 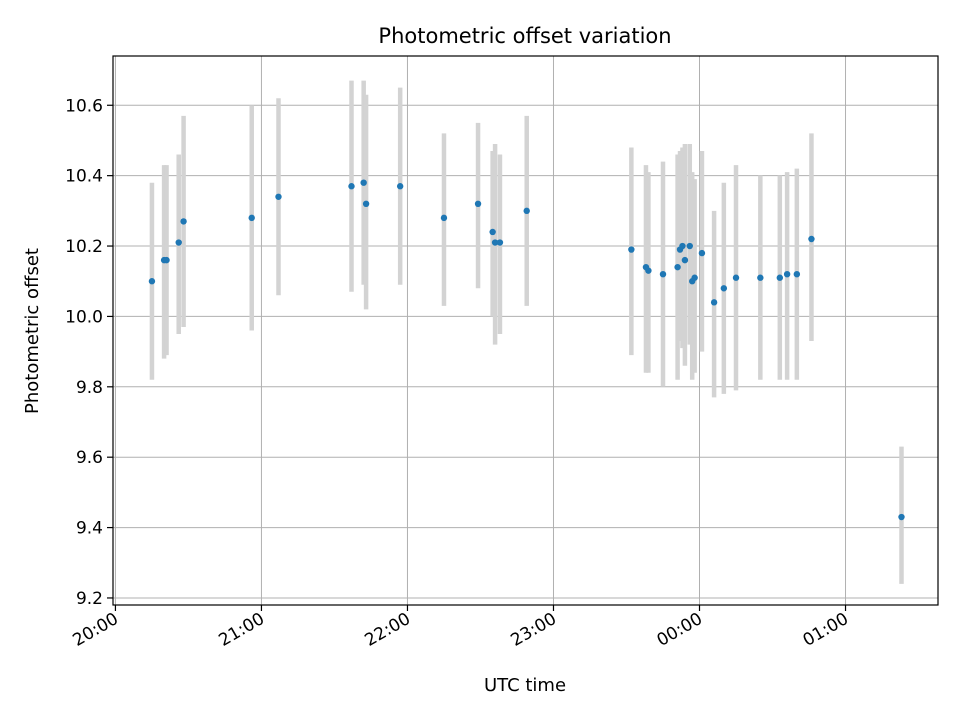 I want to click on y-axis-ticks: 9.2 9.4 9.6 9.8 10.0 10.2 10.4 10.6, so click(x=89, y=352).